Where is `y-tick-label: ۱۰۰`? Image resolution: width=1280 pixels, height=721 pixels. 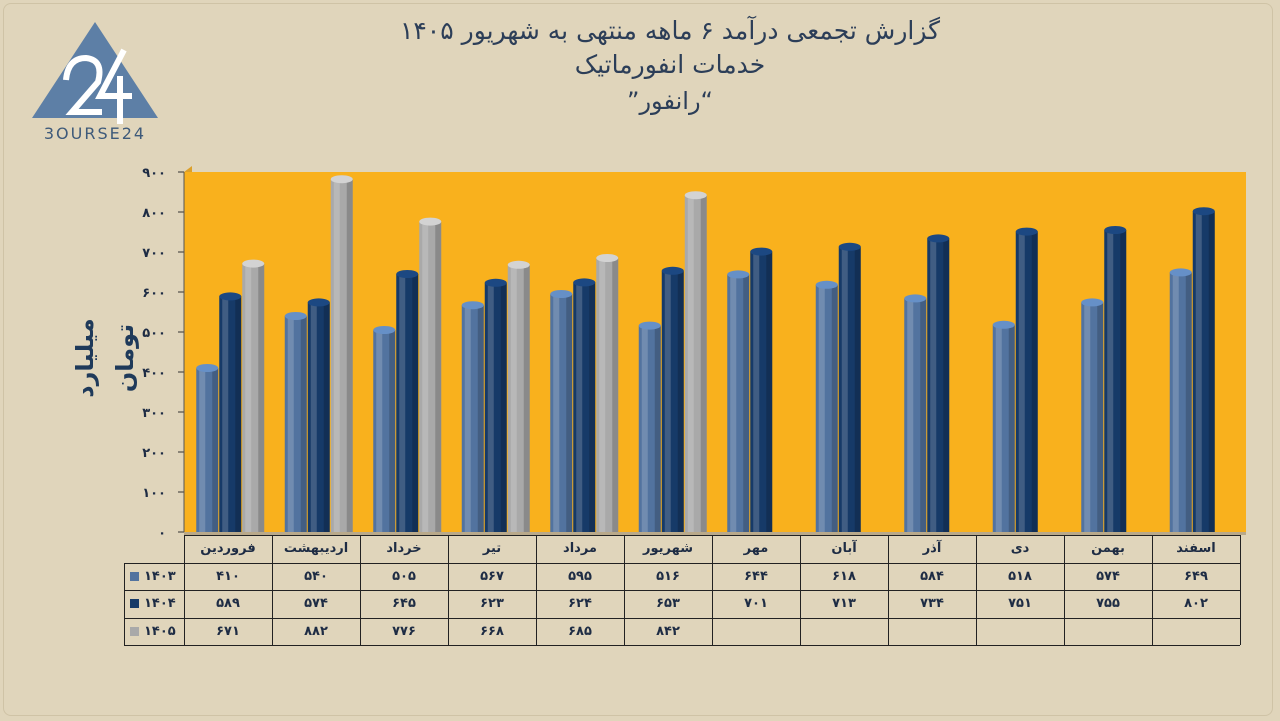
y-tick-label: ۱۰۰ is located at coordinates (154, 493).